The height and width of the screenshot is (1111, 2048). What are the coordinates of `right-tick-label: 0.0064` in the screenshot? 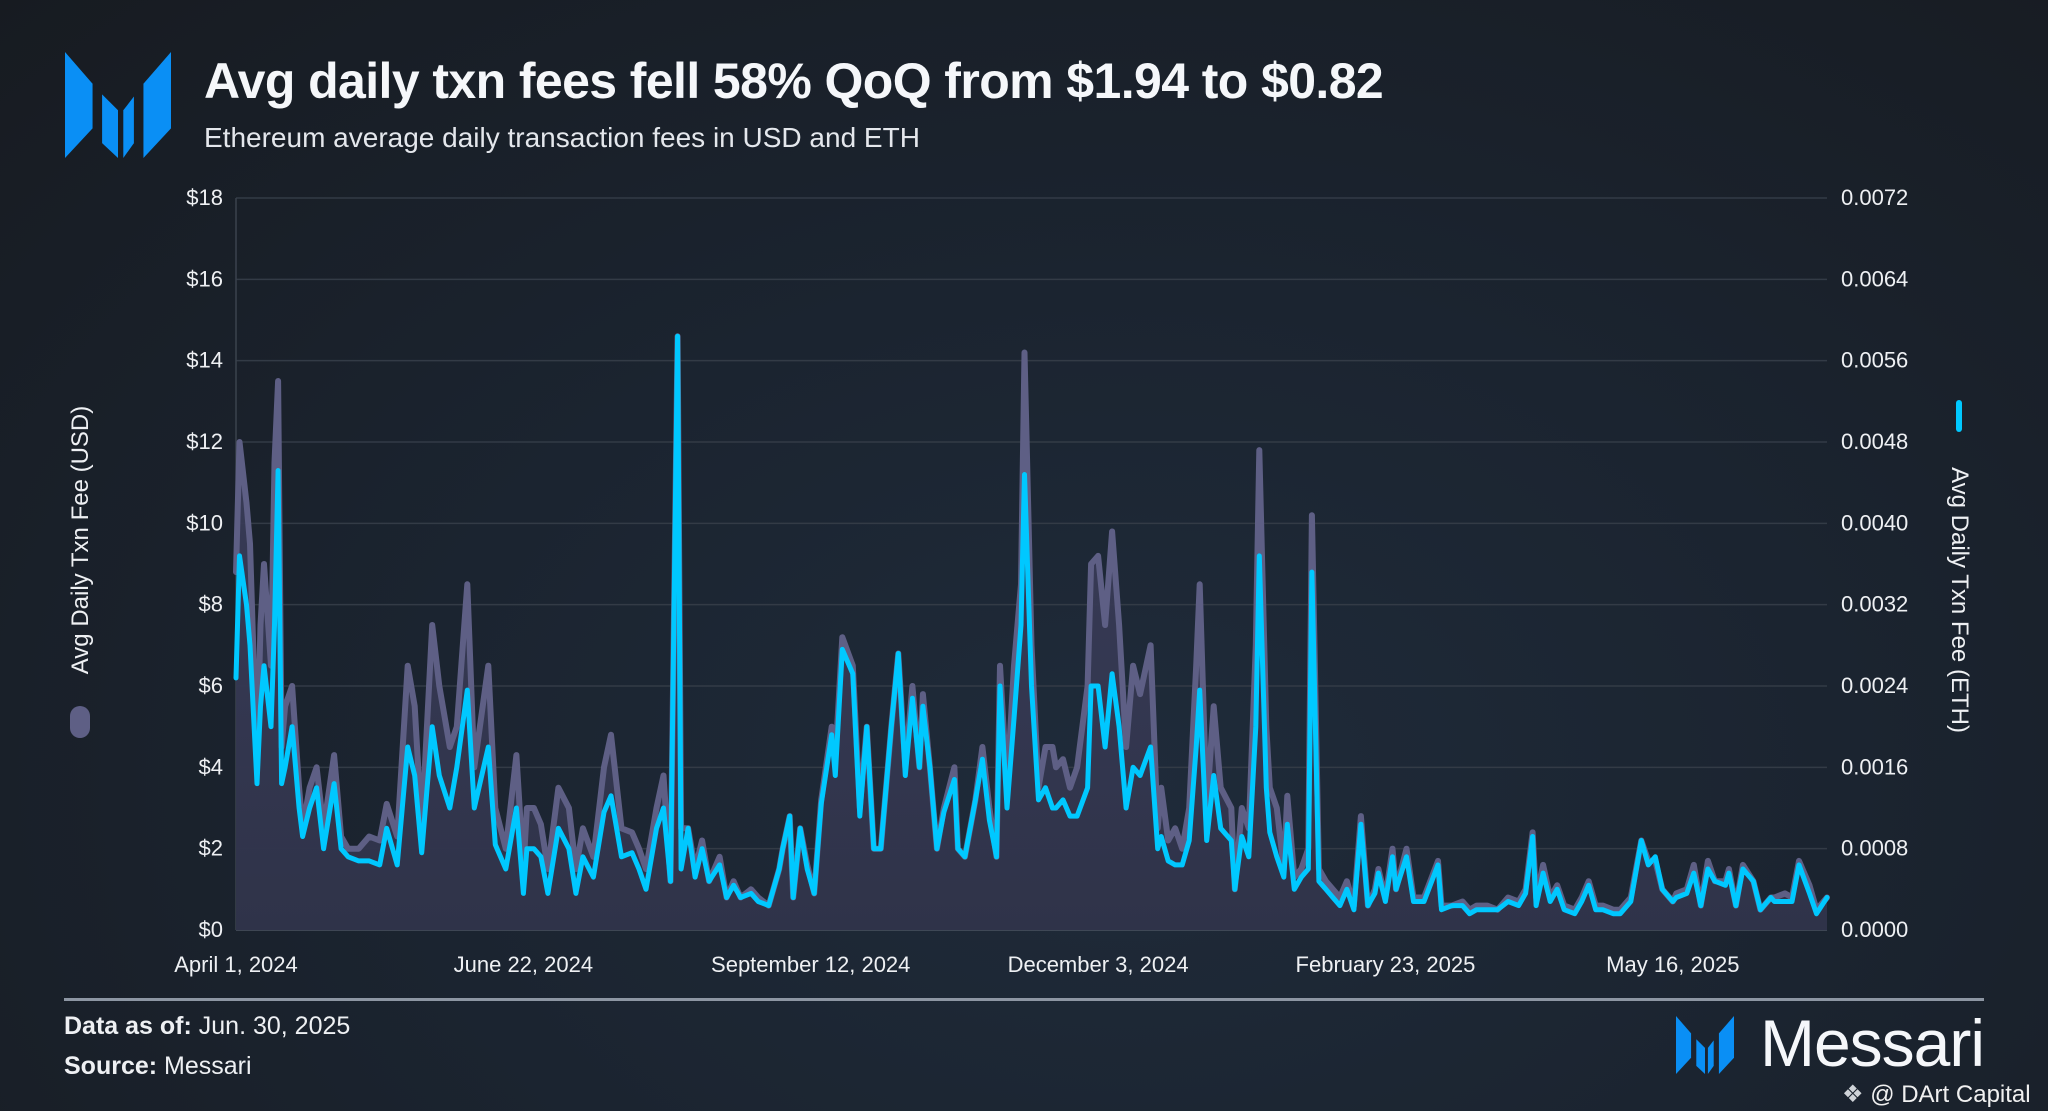 It's located at (1874, 278).